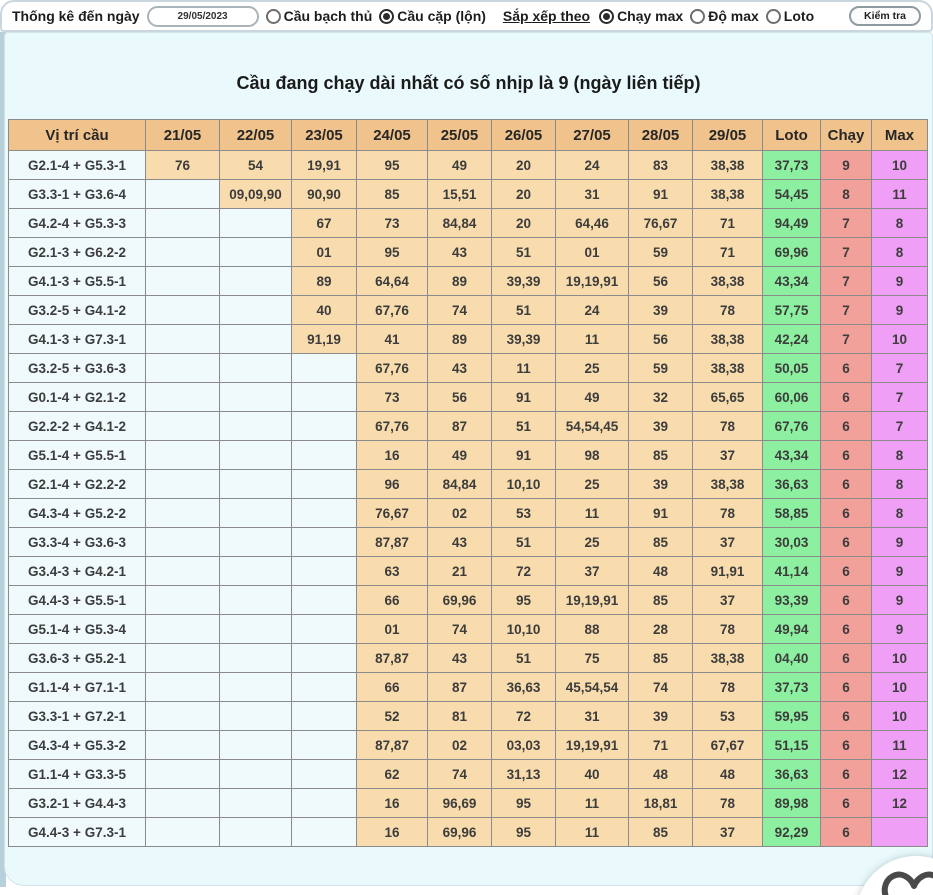 This screenshot has height=895, width=933. I want to click on header-date: 25/05, so click(459, 135).